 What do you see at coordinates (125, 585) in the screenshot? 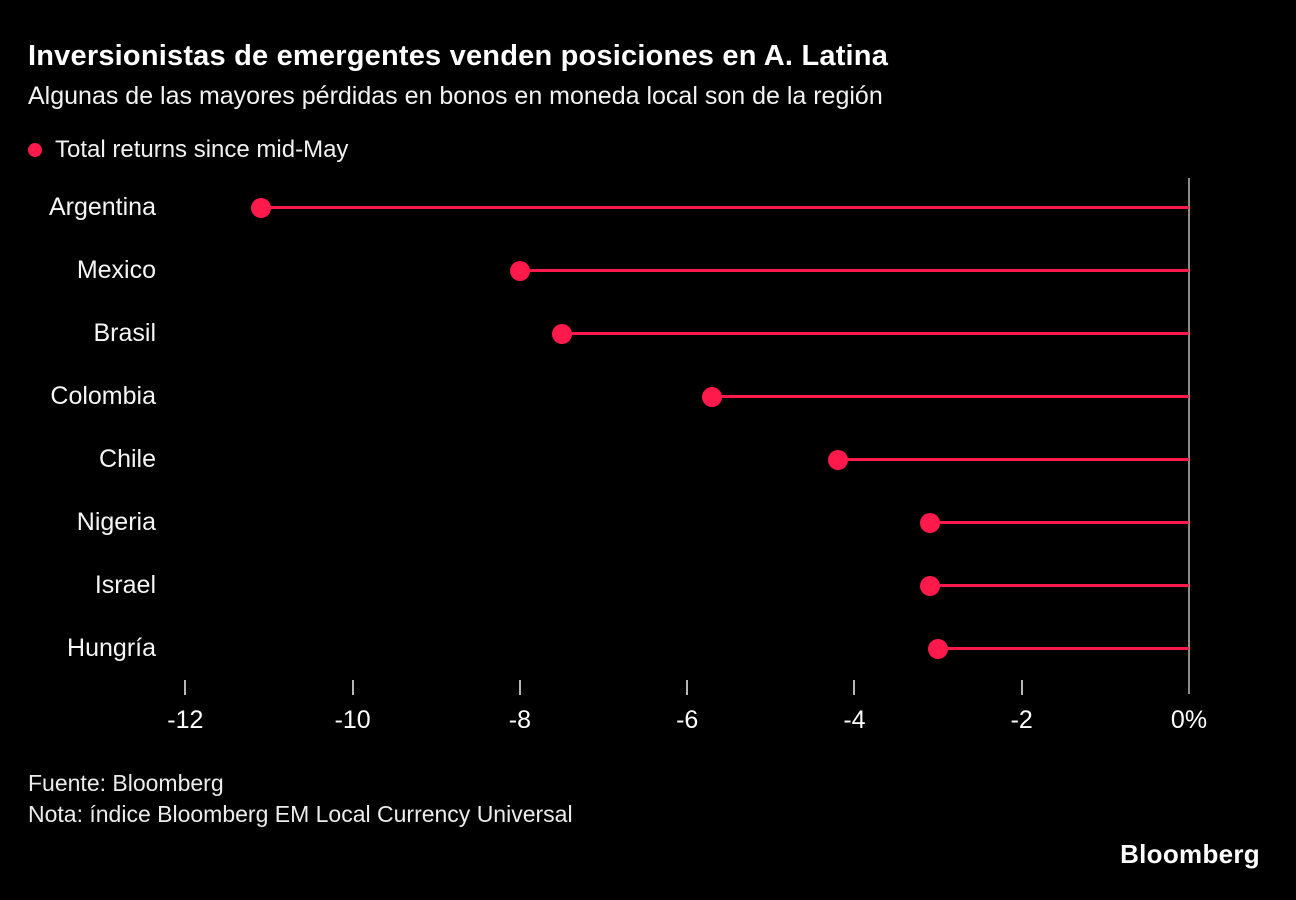
I see `category-label: Israel` at bounding box center [125, 585].